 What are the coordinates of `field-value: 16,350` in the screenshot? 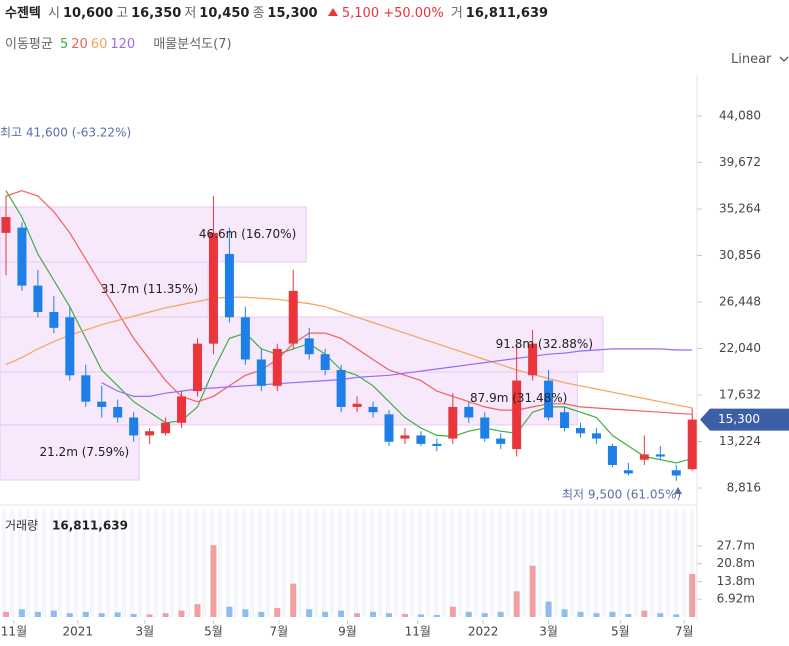 It's located at (156, 13).